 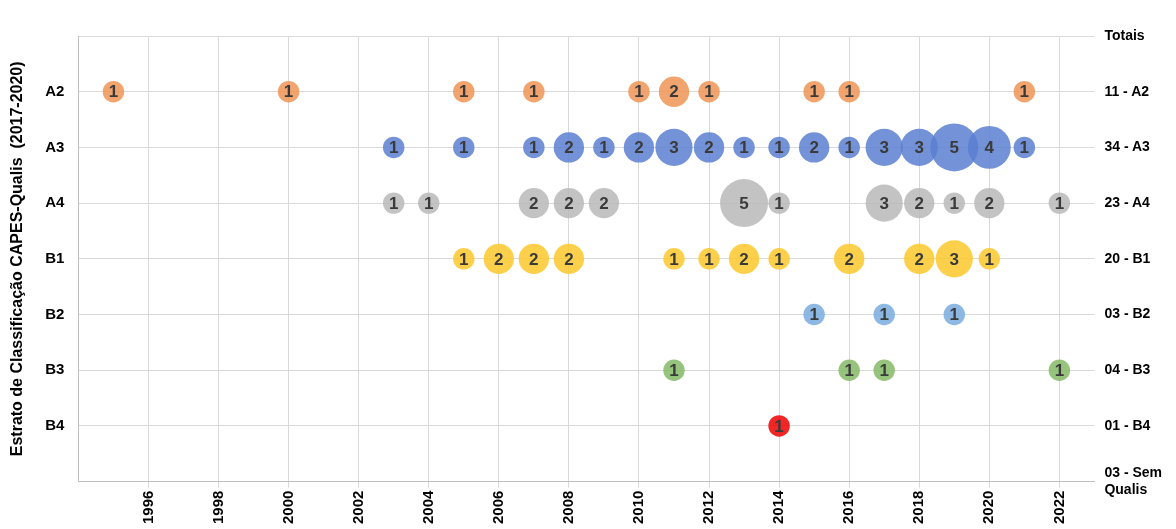 I want to click on y2-tick-label: 04 - B3, so click(x=1127, y=369).